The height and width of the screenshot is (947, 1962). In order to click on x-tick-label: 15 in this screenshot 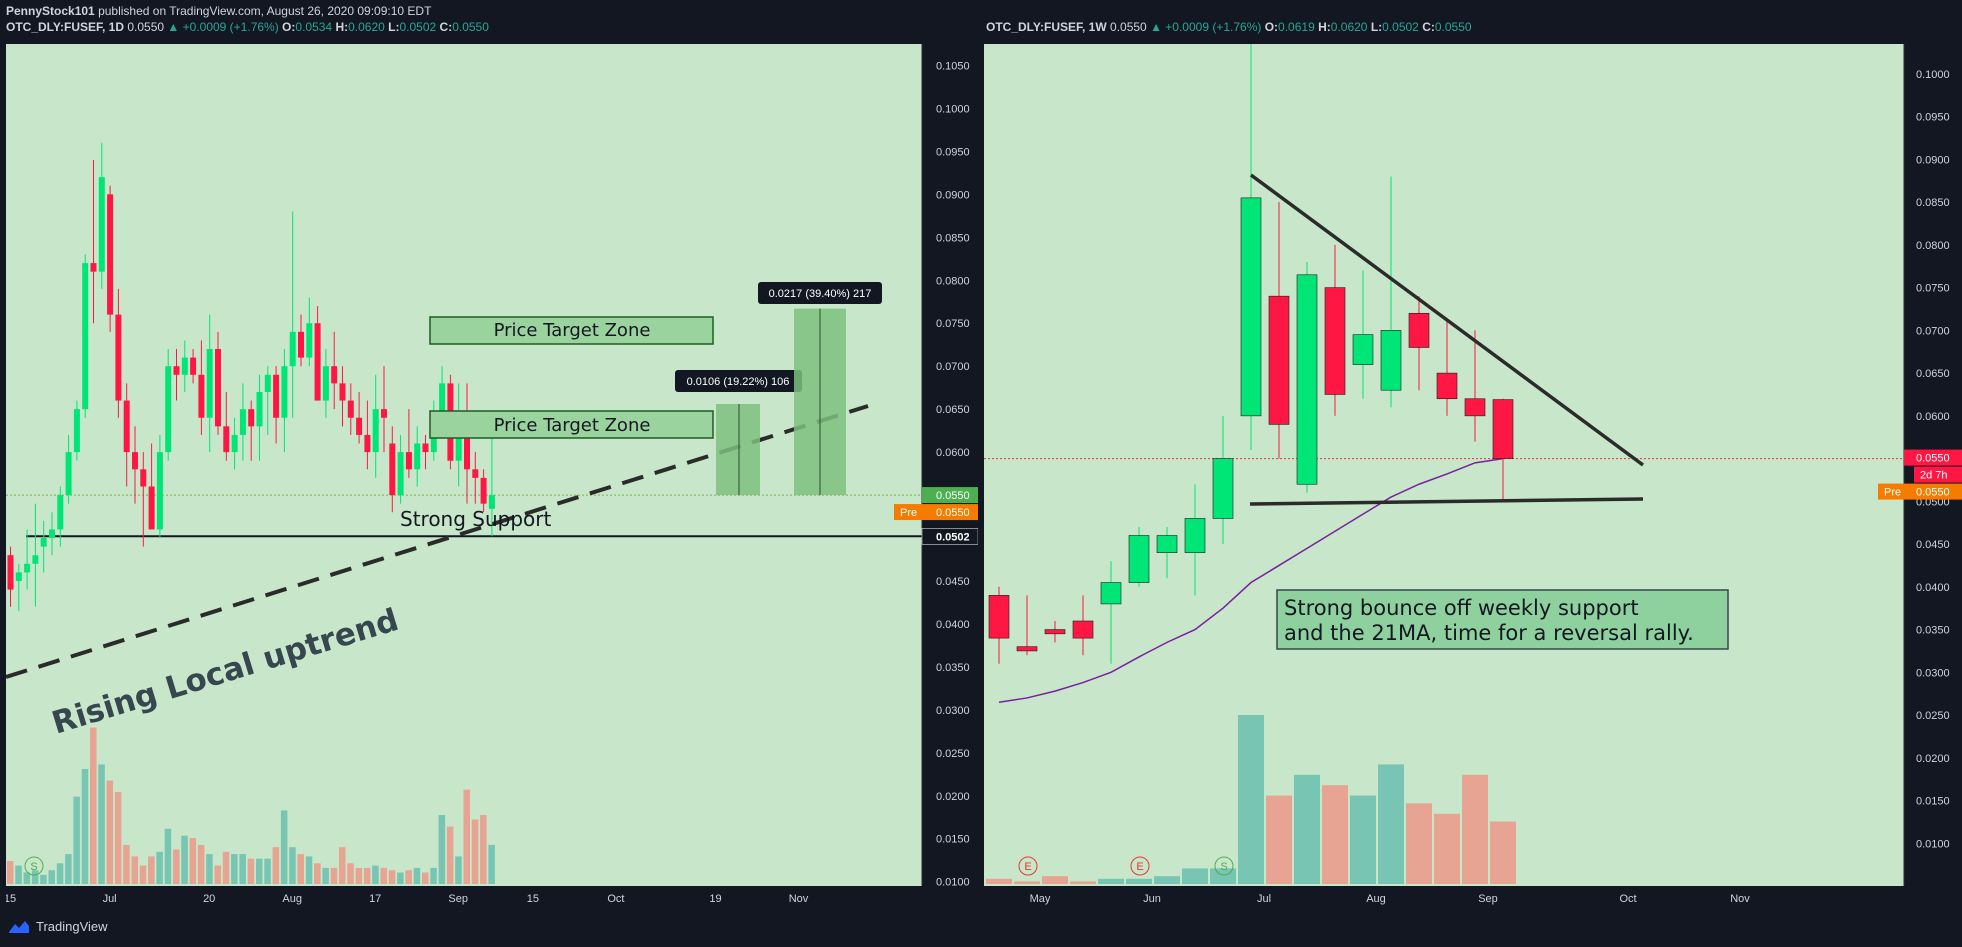, I will do `click(533, 899)`.